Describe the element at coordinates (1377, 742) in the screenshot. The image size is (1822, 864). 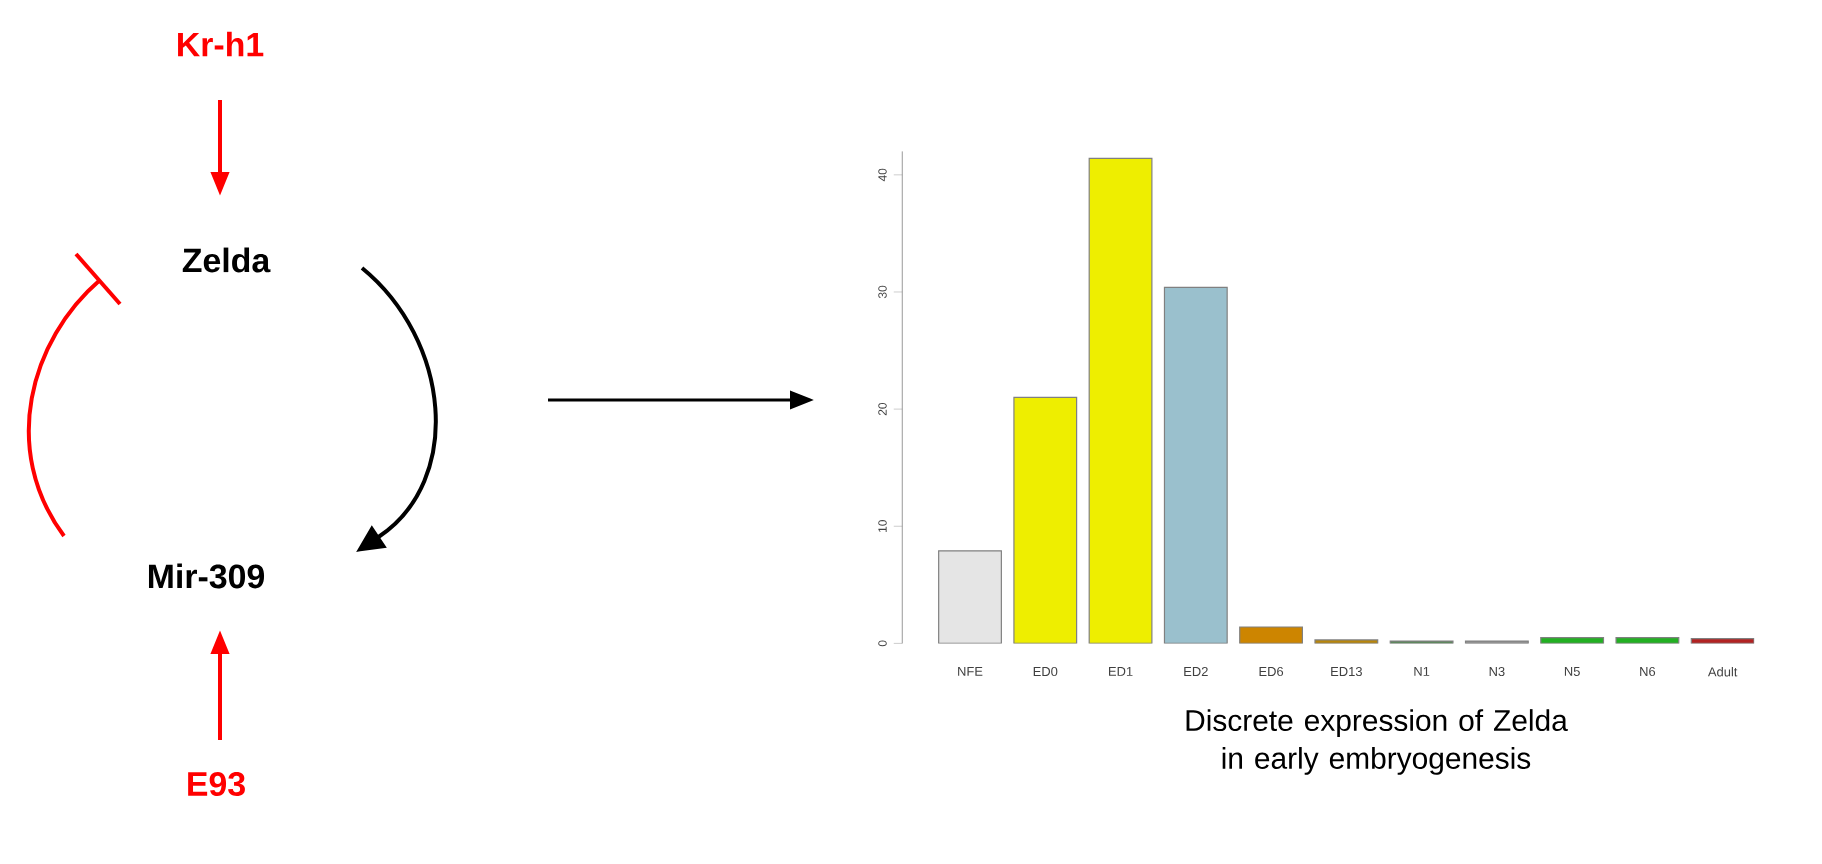
I see `text: Discrete expression of Zelda in early embryogenesis` at that location.